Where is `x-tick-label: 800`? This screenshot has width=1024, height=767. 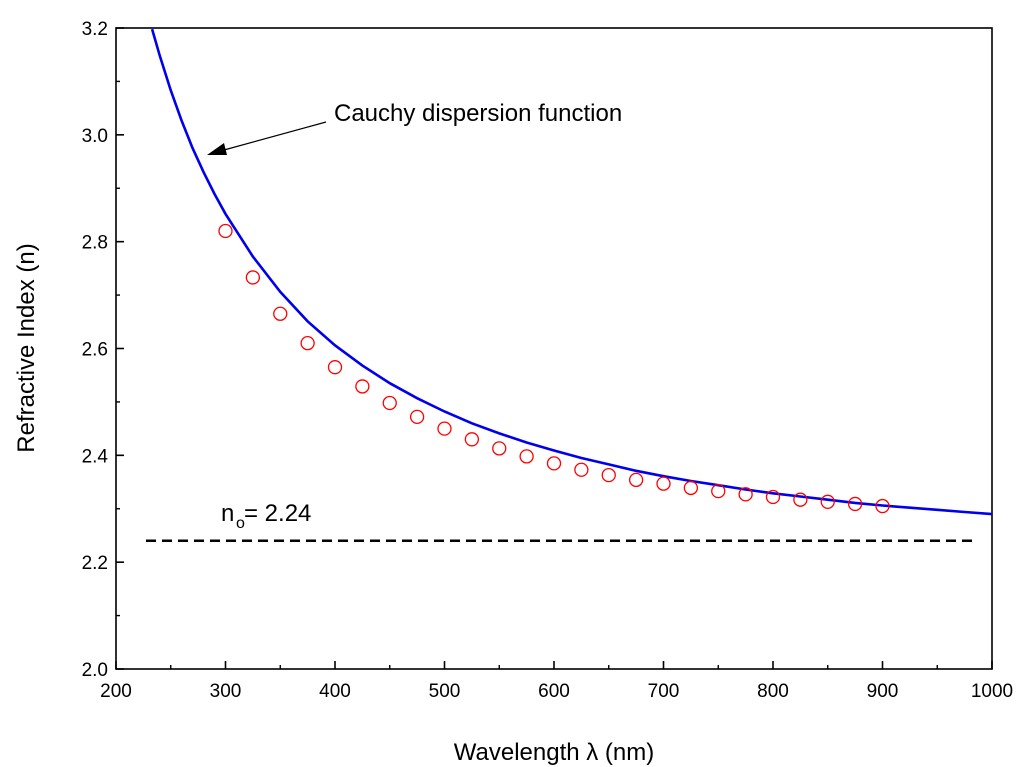
x-tick-label: 800 is located at coordinates (773, 691).